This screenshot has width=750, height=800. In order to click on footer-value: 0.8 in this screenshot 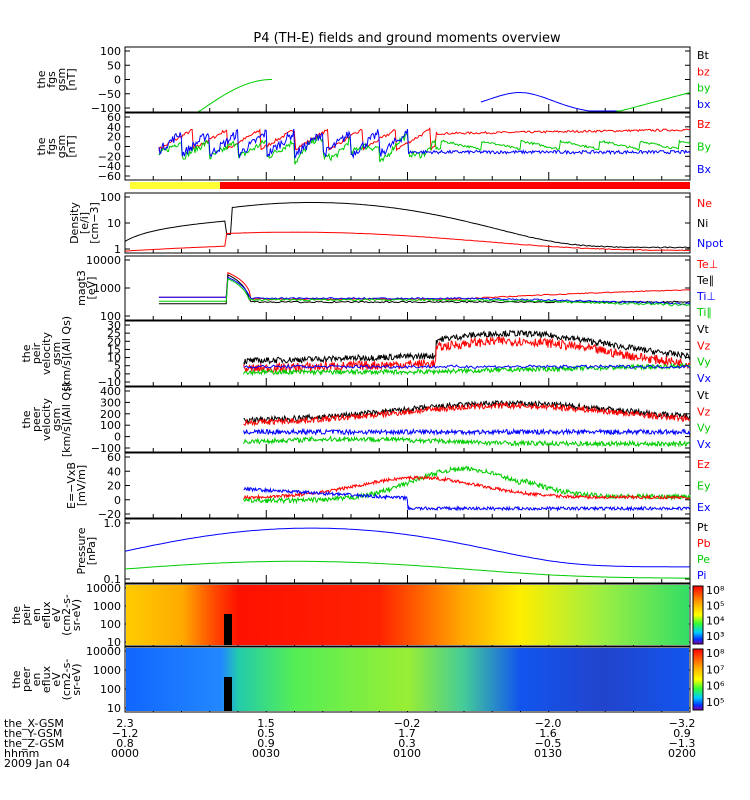, I will do `click(125, 743)`.